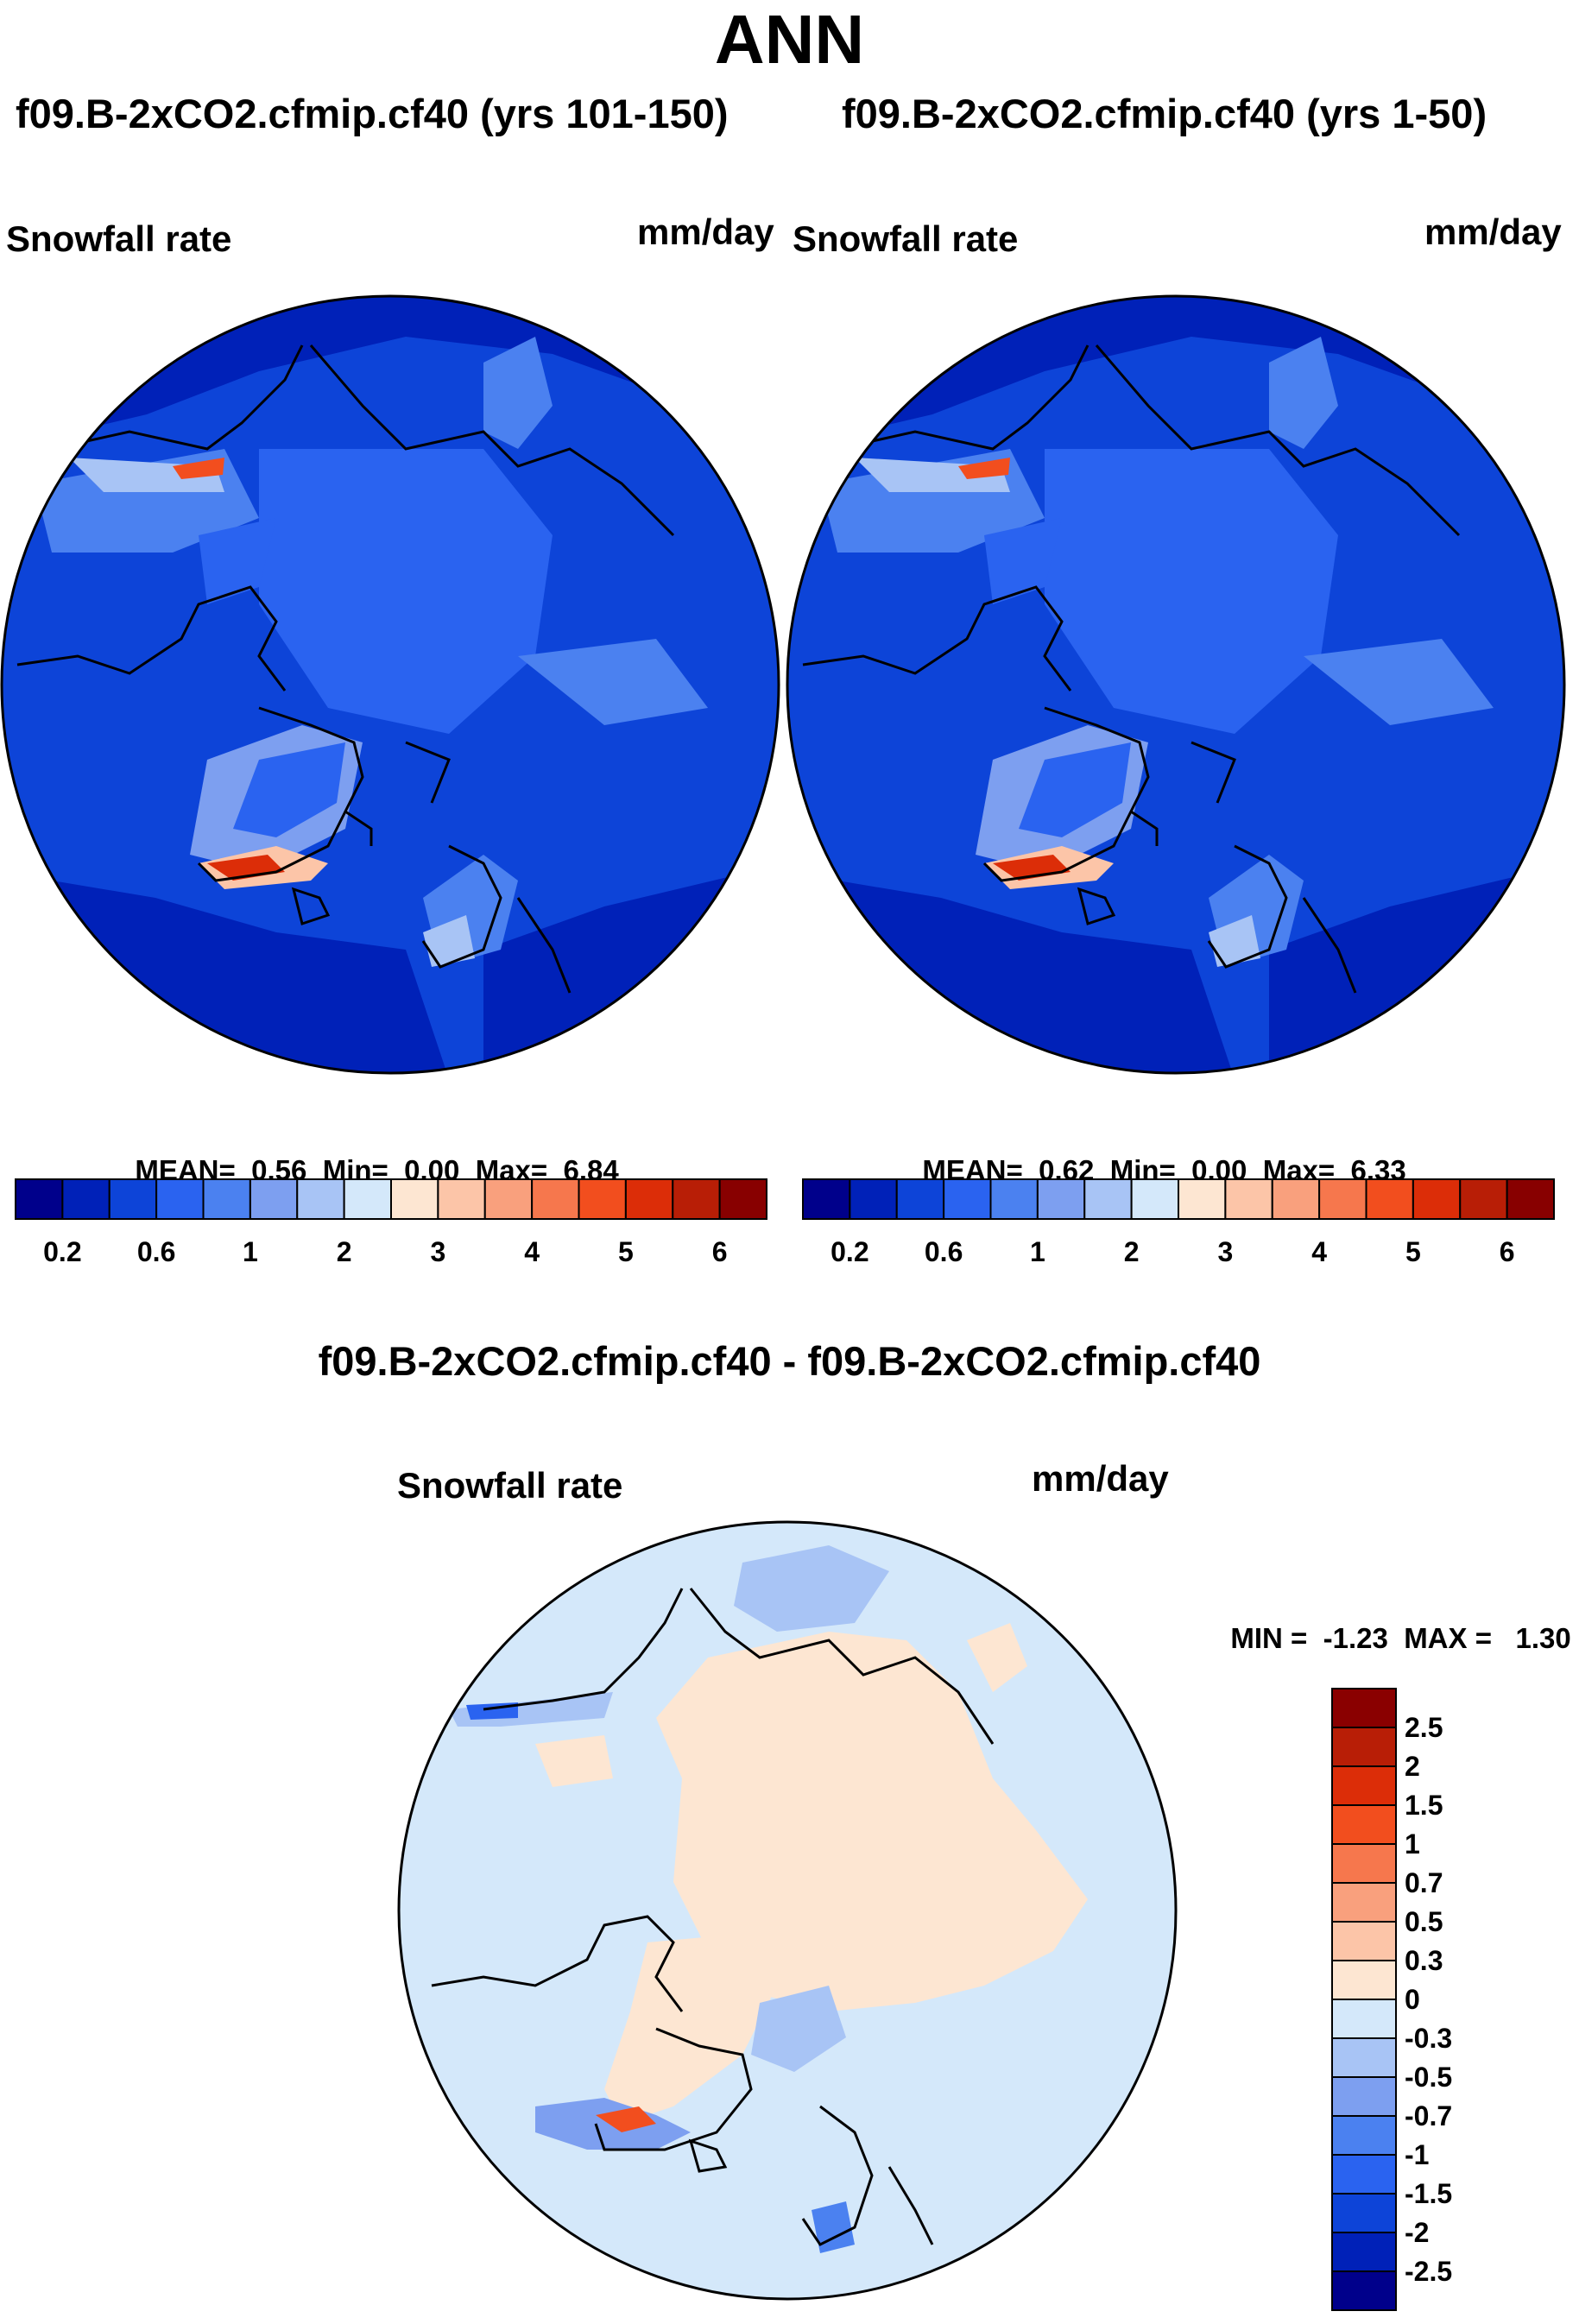 The width and height of the screenshot is (1579, 2324). What do you see at coordinates (119, 238) in the screenshot?
I see `left-panel-variable: Snowfall rate` at bounding box center [119, 238].